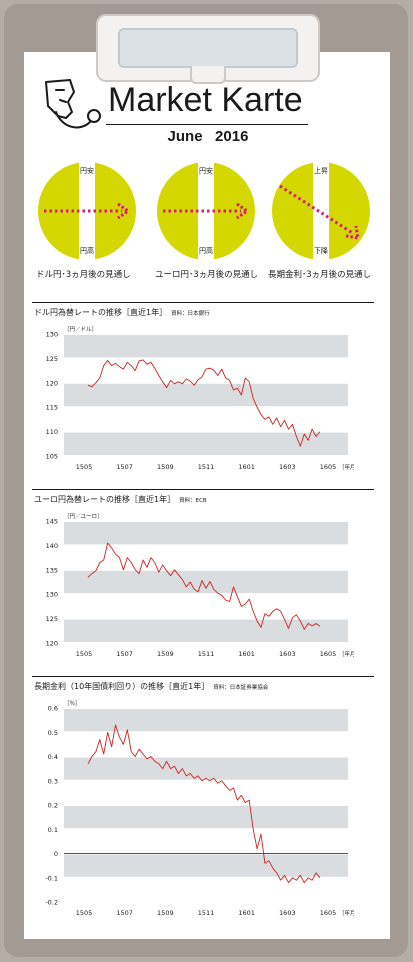 The height and width of the screenshot is (962, 413). Describe the element at coordinates (83, 516) in the screenshot. I see `y-unit-label: ［円／ユーロ］` at that location.